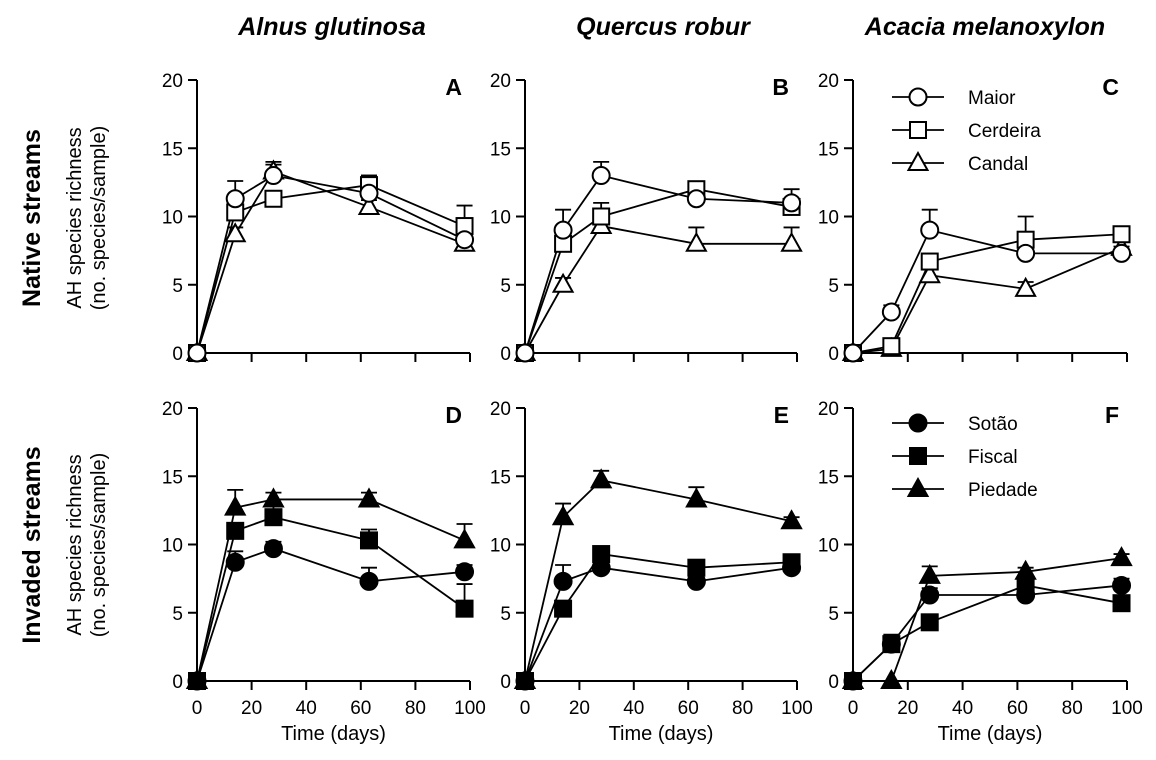  I want to click on legend-marker-maior, so click(918, 97).